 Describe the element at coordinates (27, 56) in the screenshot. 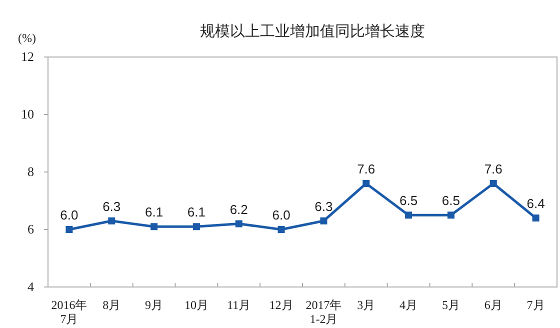

I see `y-tick-label: 12` at that location.